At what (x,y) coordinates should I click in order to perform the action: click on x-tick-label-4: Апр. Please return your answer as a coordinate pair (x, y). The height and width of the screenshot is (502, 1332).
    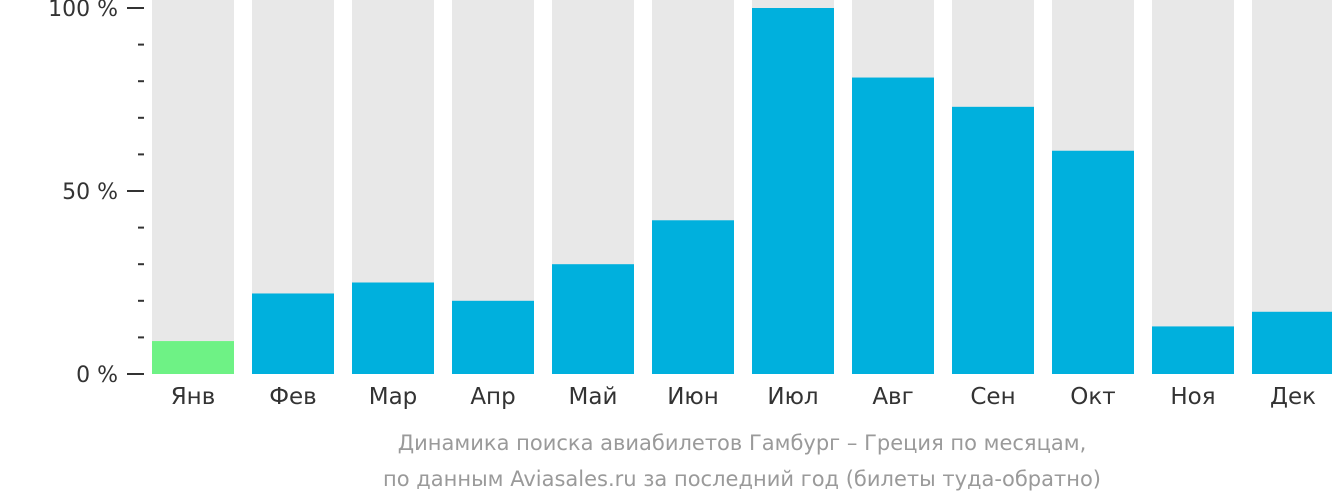
    Looking at the image, I should click on (492, 397).